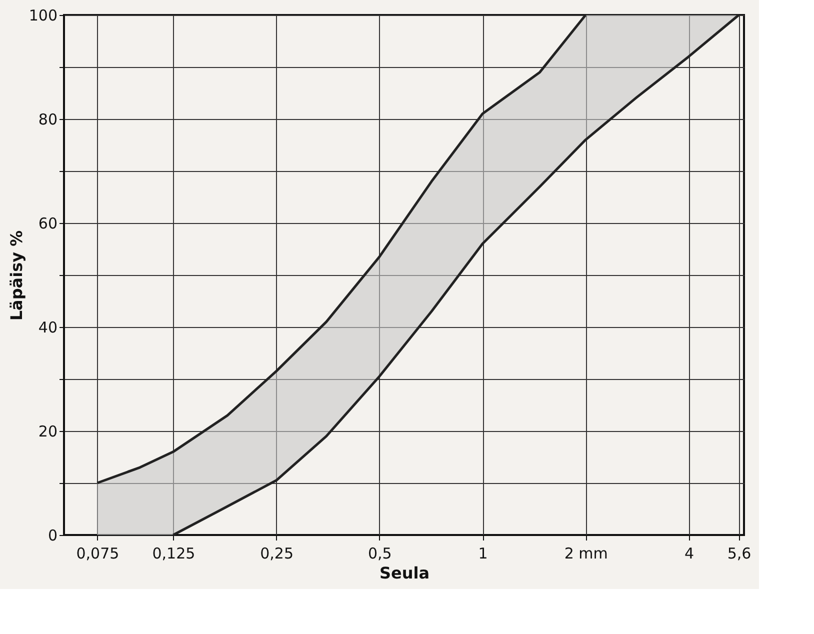  What do you see at coordinates (43, 15) in the screenshot?
I see `y-tick-label: 100` at bounding box center [43, 15].